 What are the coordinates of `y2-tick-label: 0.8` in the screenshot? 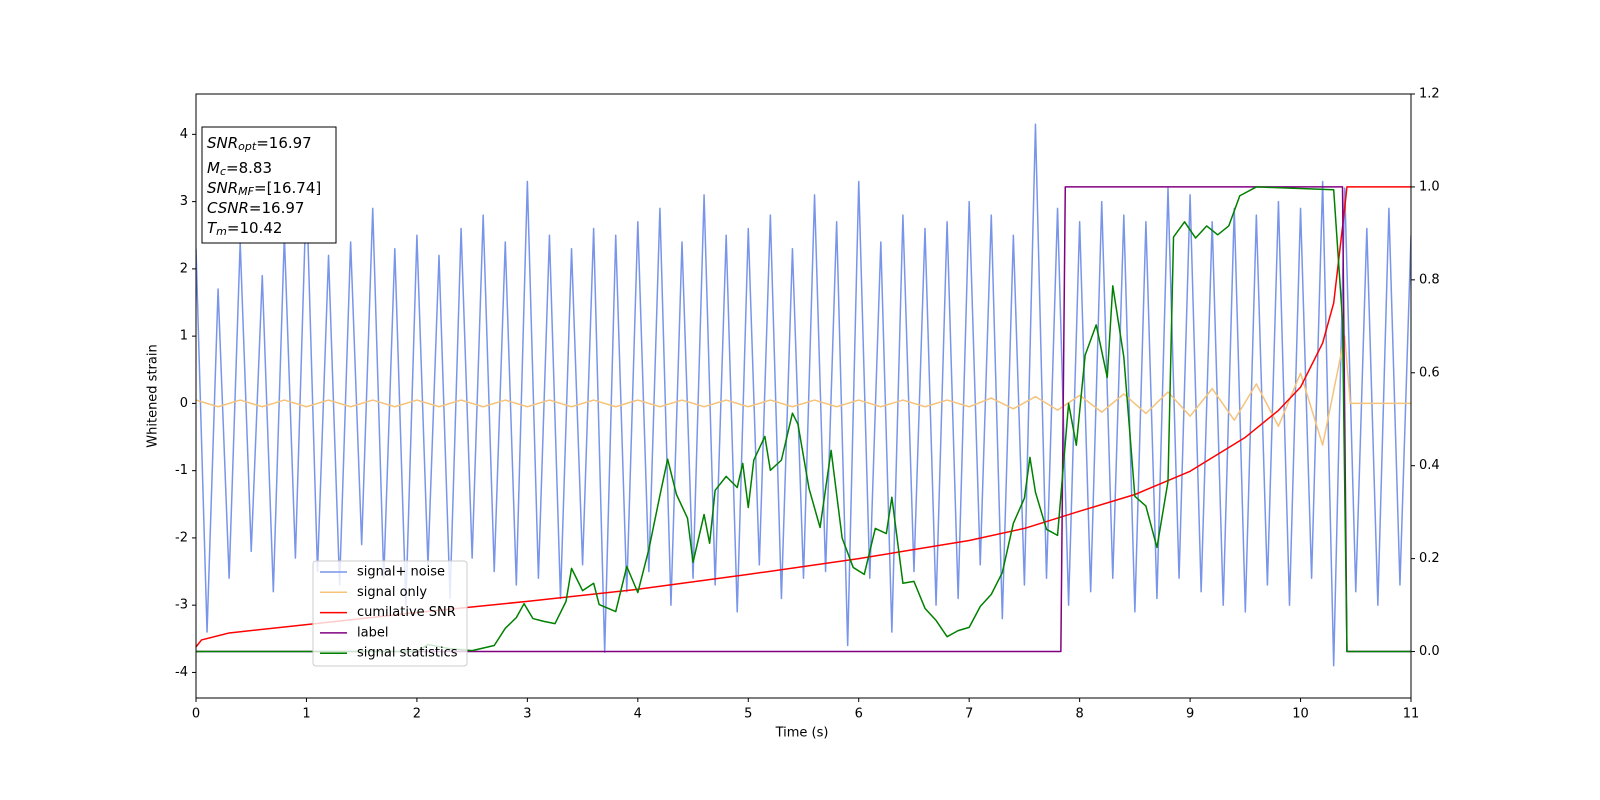 It's located at (1429, 279).